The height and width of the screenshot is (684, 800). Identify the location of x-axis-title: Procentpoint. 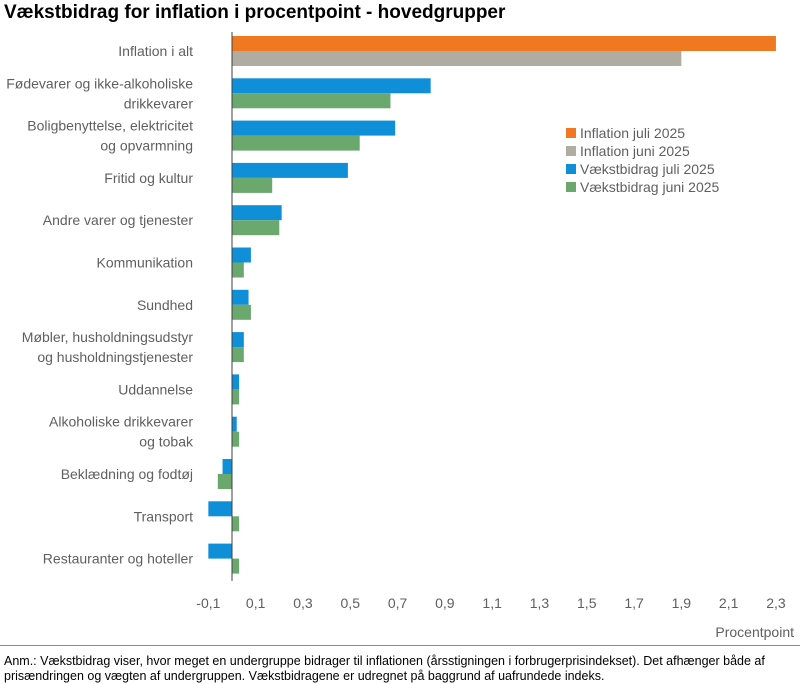
(754, 632).